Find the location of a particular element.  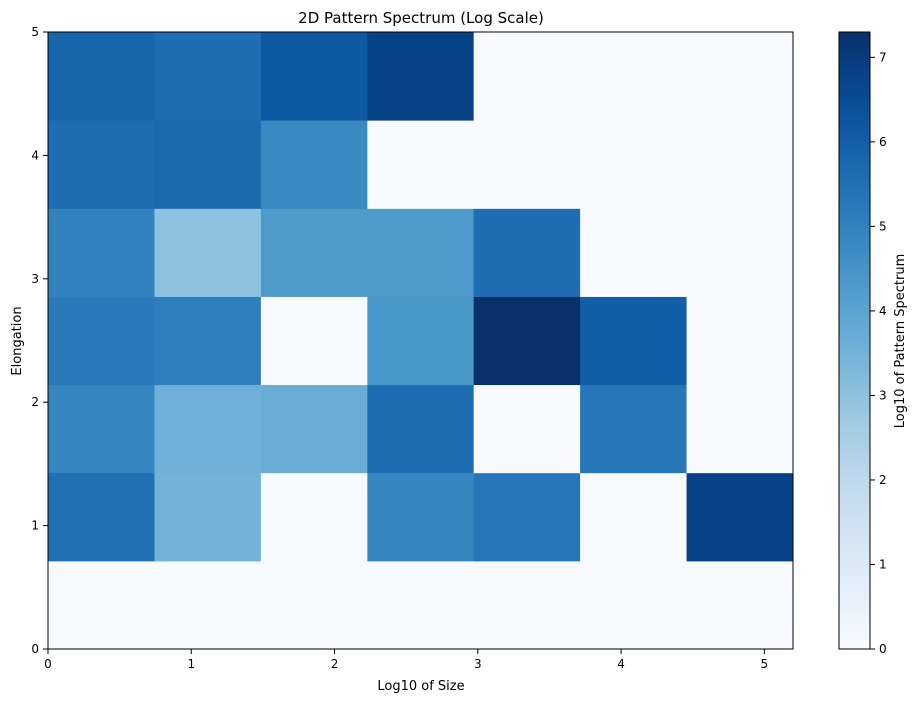

colorbar-label: Log10 of Pattern Spectrum is located at coordinates (900, 341).